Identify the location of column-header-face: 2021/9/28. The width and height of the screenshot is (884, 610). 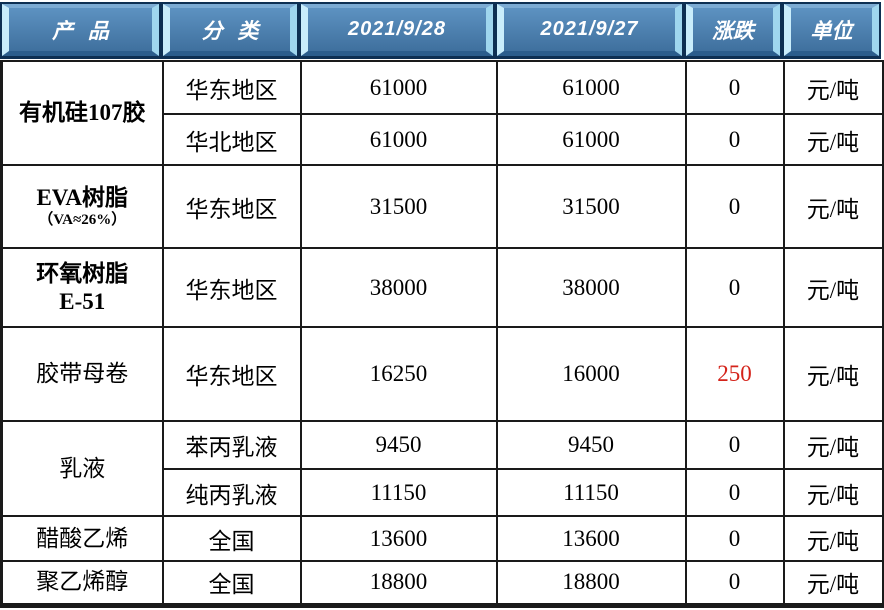
(397, 30).